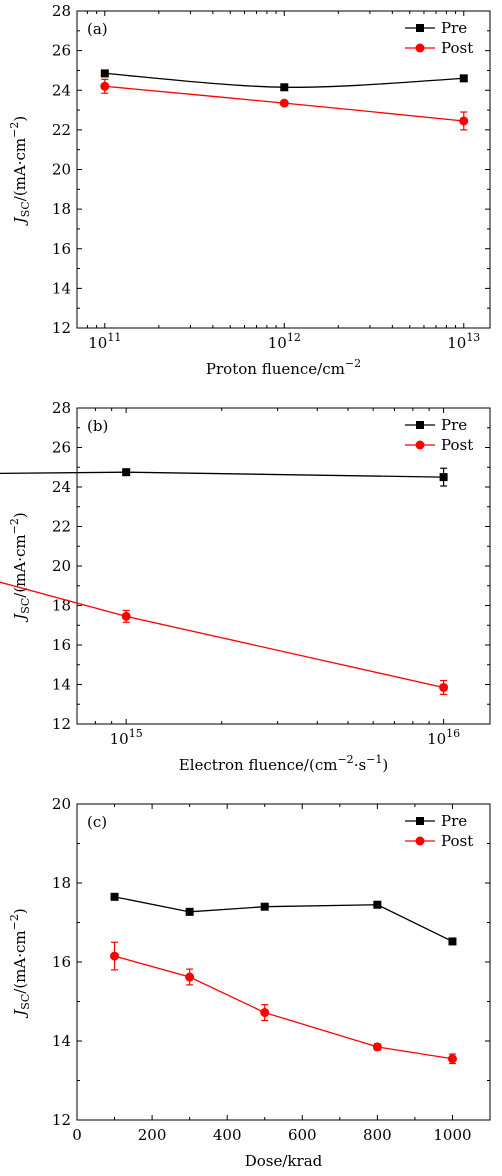 This screenshot has height=1176, width=502. What do you see at coordinates (152, 1135) in the screenshot?
I see `x-tick-label: 200` at bounding box center [152, 1135].